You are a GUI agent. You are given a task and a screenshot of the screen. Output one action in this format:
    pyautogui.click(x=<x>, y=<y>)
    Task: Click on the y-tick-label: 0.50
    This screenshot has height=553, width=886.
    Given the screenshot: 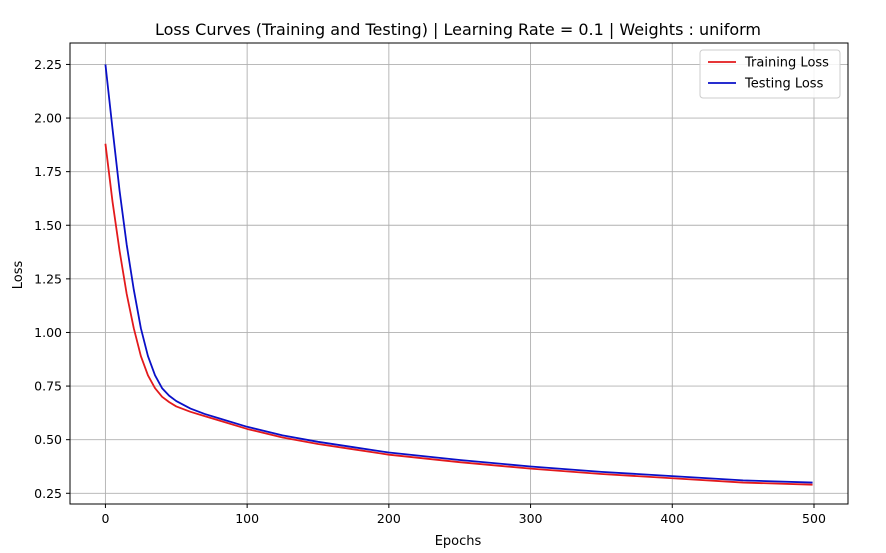 What is the action you would take?
    pyautogui.click(x=48, y=439)
    